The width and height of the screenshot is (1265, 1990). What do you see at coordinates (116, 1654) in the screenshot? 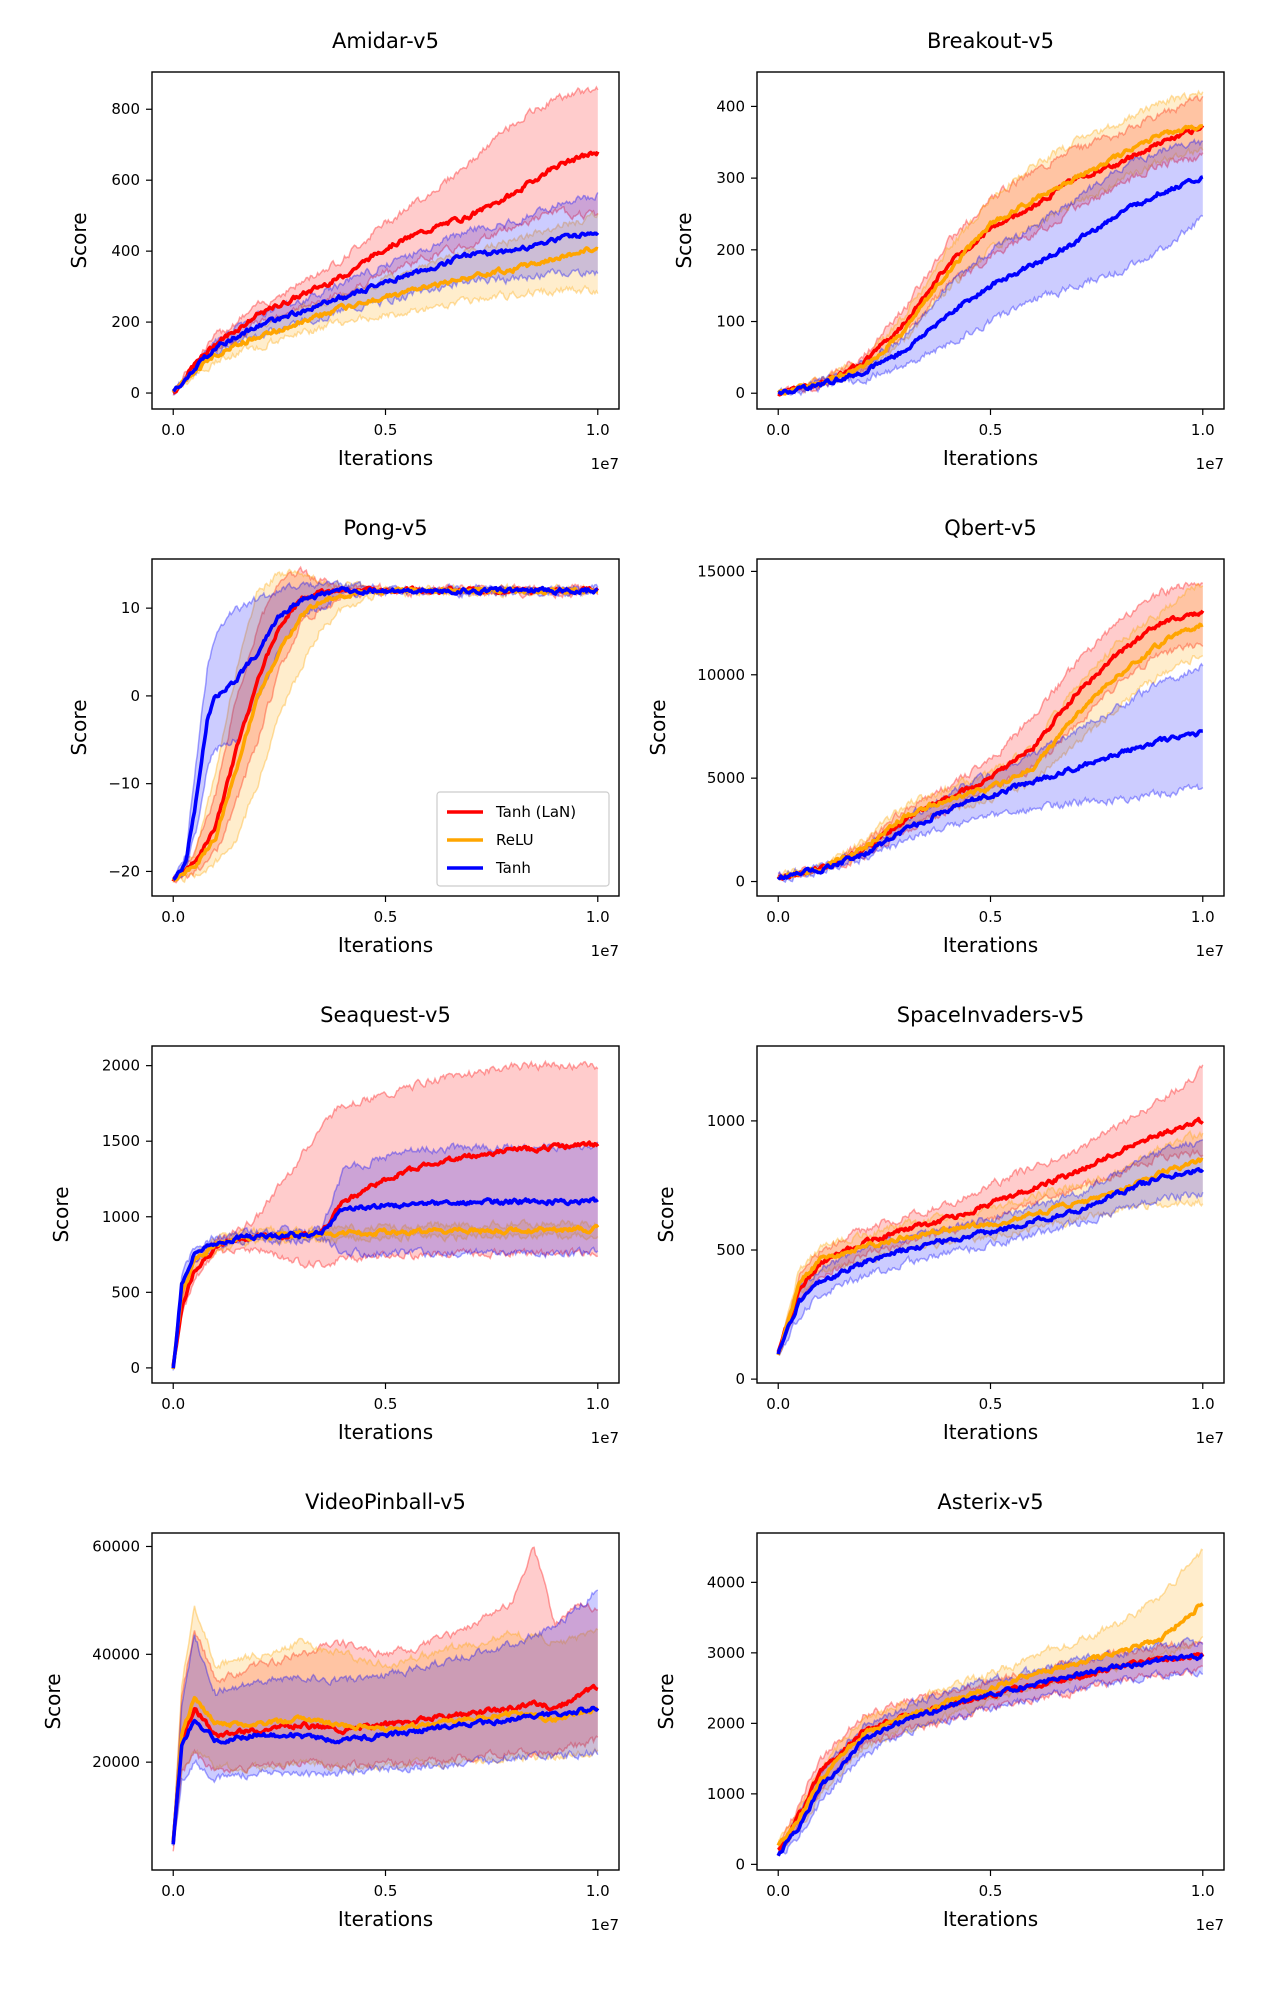
I see `y-tick-label: 40000` at bounding box center [116, 1654].